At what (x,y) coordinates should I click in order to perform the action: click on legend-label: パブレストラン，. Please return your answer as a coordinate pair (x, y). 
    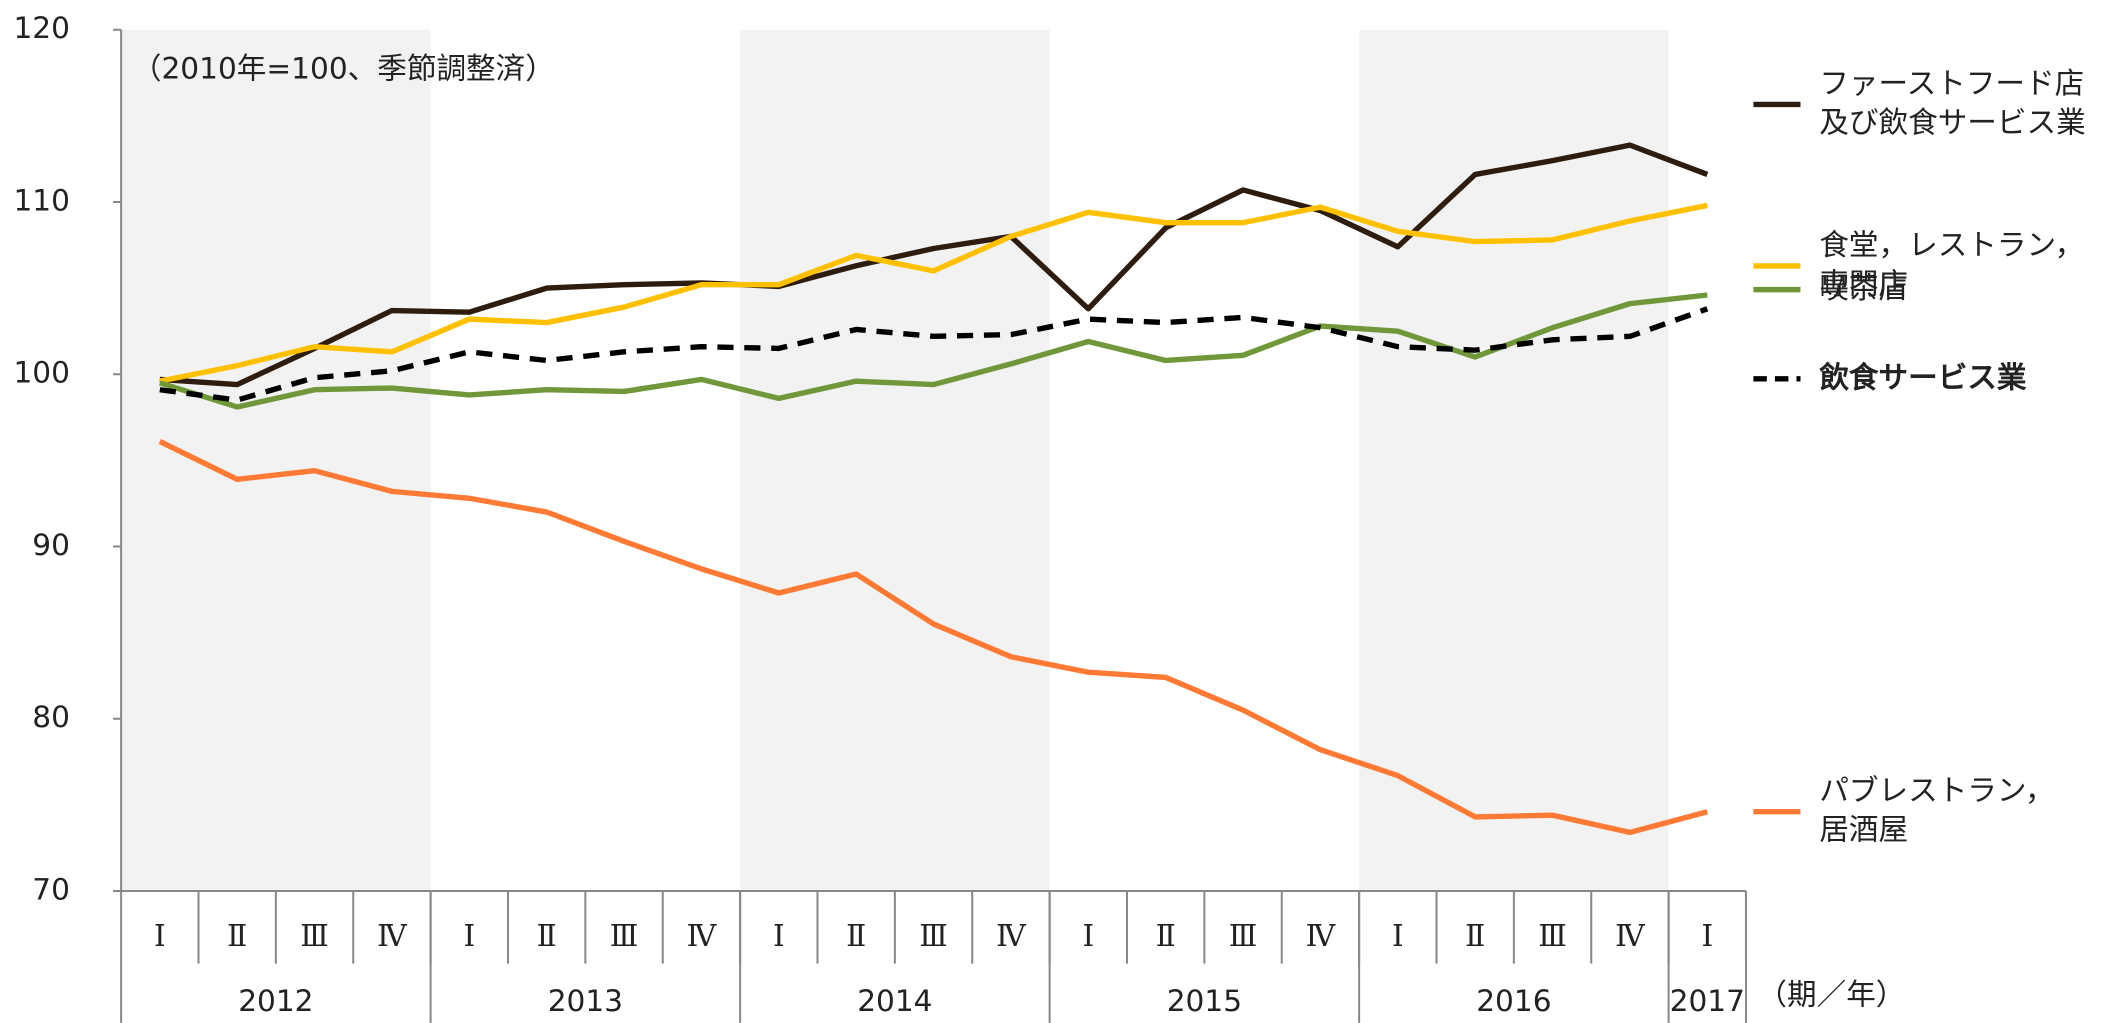
    Looking at the image, I should click on (1936, 791).